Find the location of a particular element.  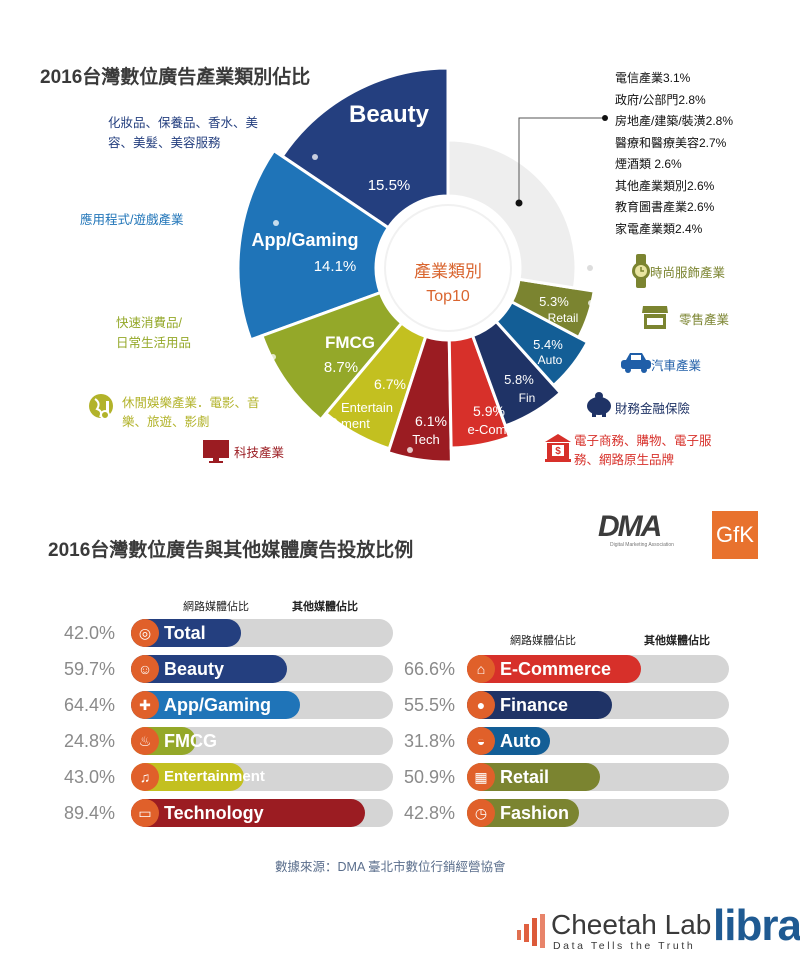

bar-row-beauty: 59.7% ☺ Beauty is located at coordinates (228, 669).